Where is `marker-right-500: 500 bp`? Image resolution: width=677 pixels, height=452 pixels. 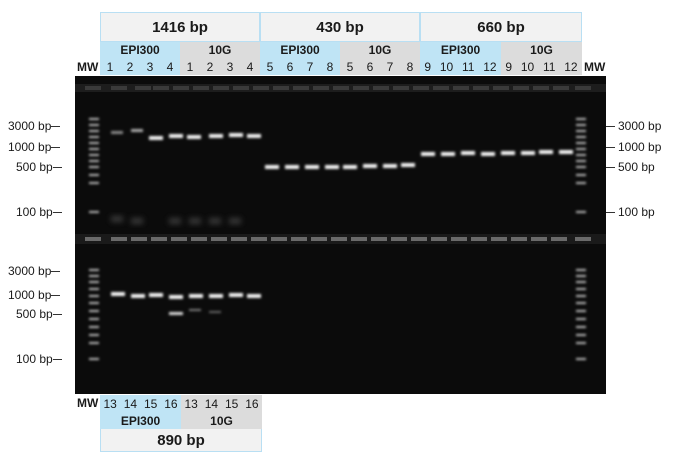
marker-right-500: 500 bp is located at coordinates (630, 167).